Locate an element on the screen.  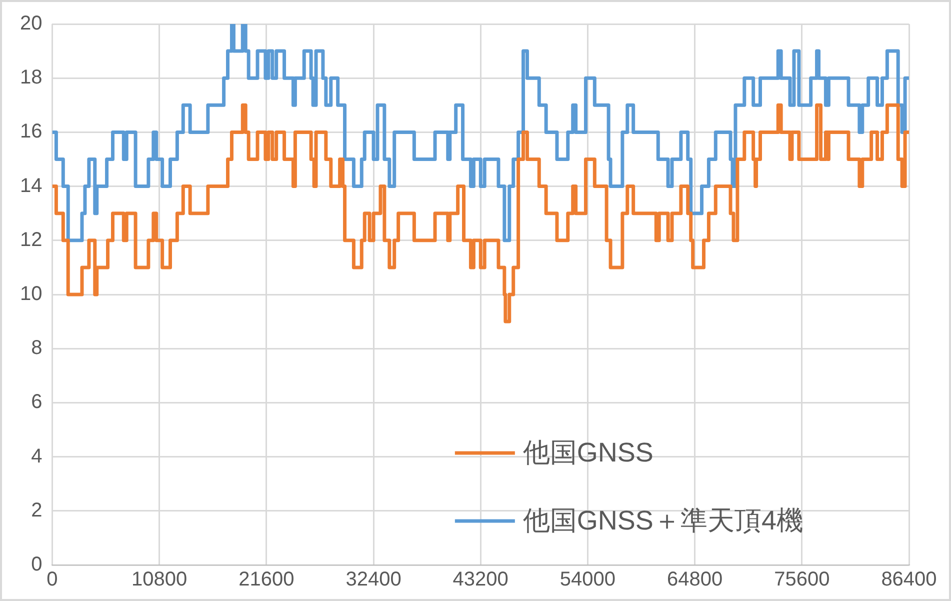
x-tick-label: 54000 is located at coordinates (588, 579).